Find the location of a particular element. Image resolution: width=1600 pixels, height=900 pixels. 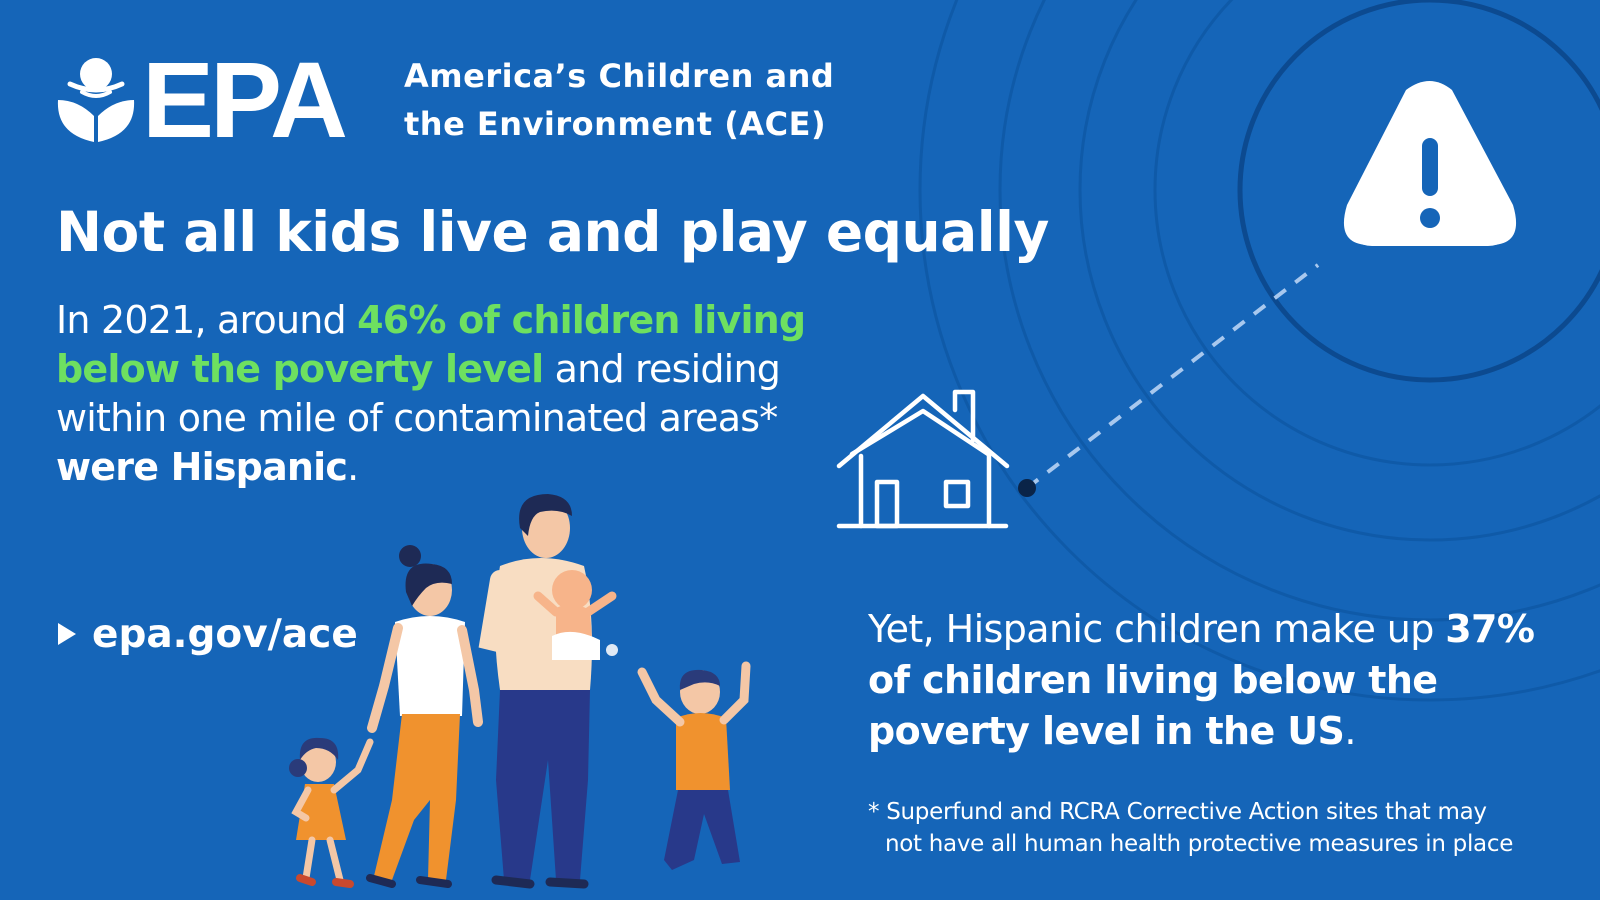

headline: Not all kids live and play equally is located at coordinates (552, 232).